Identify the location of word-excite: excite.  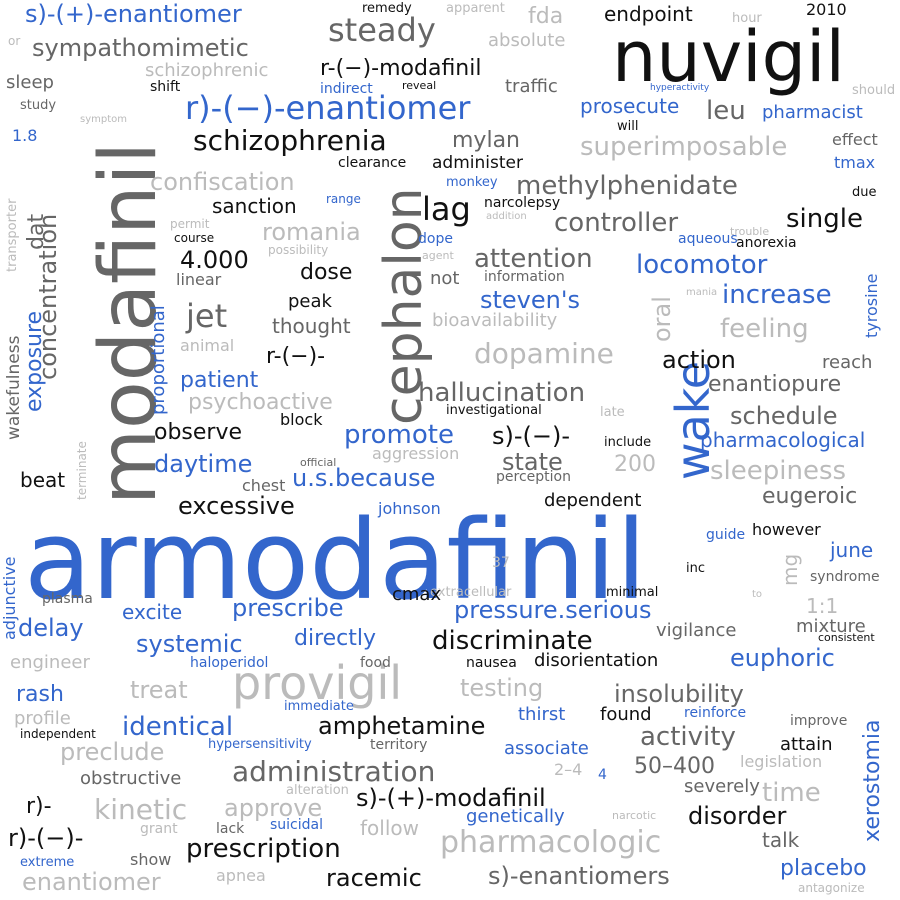
(152, 612).